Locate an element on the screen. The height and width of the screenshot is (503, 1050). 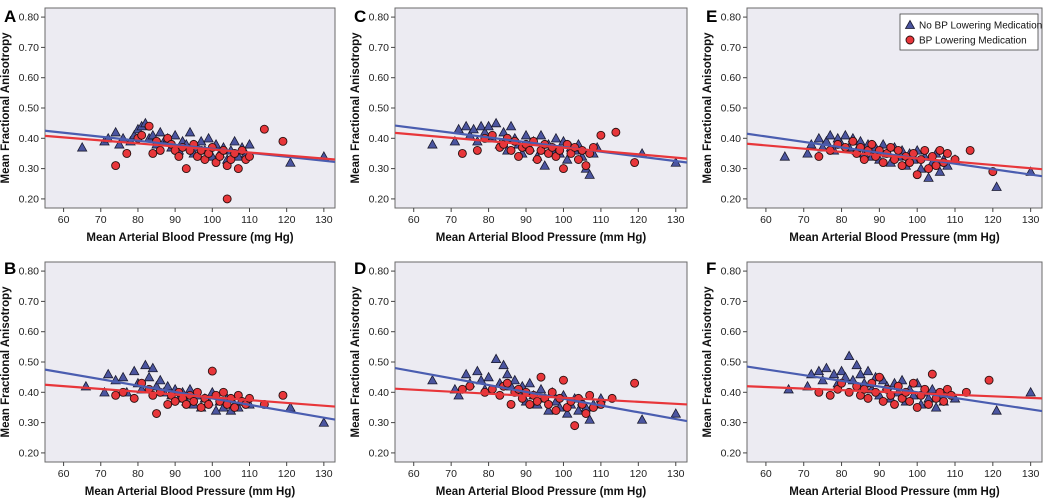
panel-letter-a: A is located at coordinates (10, 16).